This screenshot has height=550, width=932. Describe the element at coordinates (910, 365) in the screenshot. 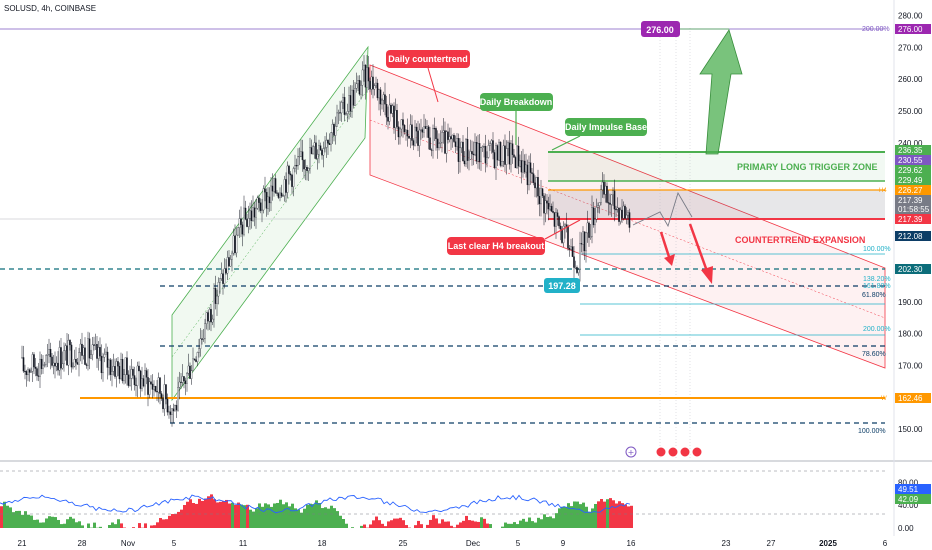

I see `price-tick-label: 170.00` at that location.